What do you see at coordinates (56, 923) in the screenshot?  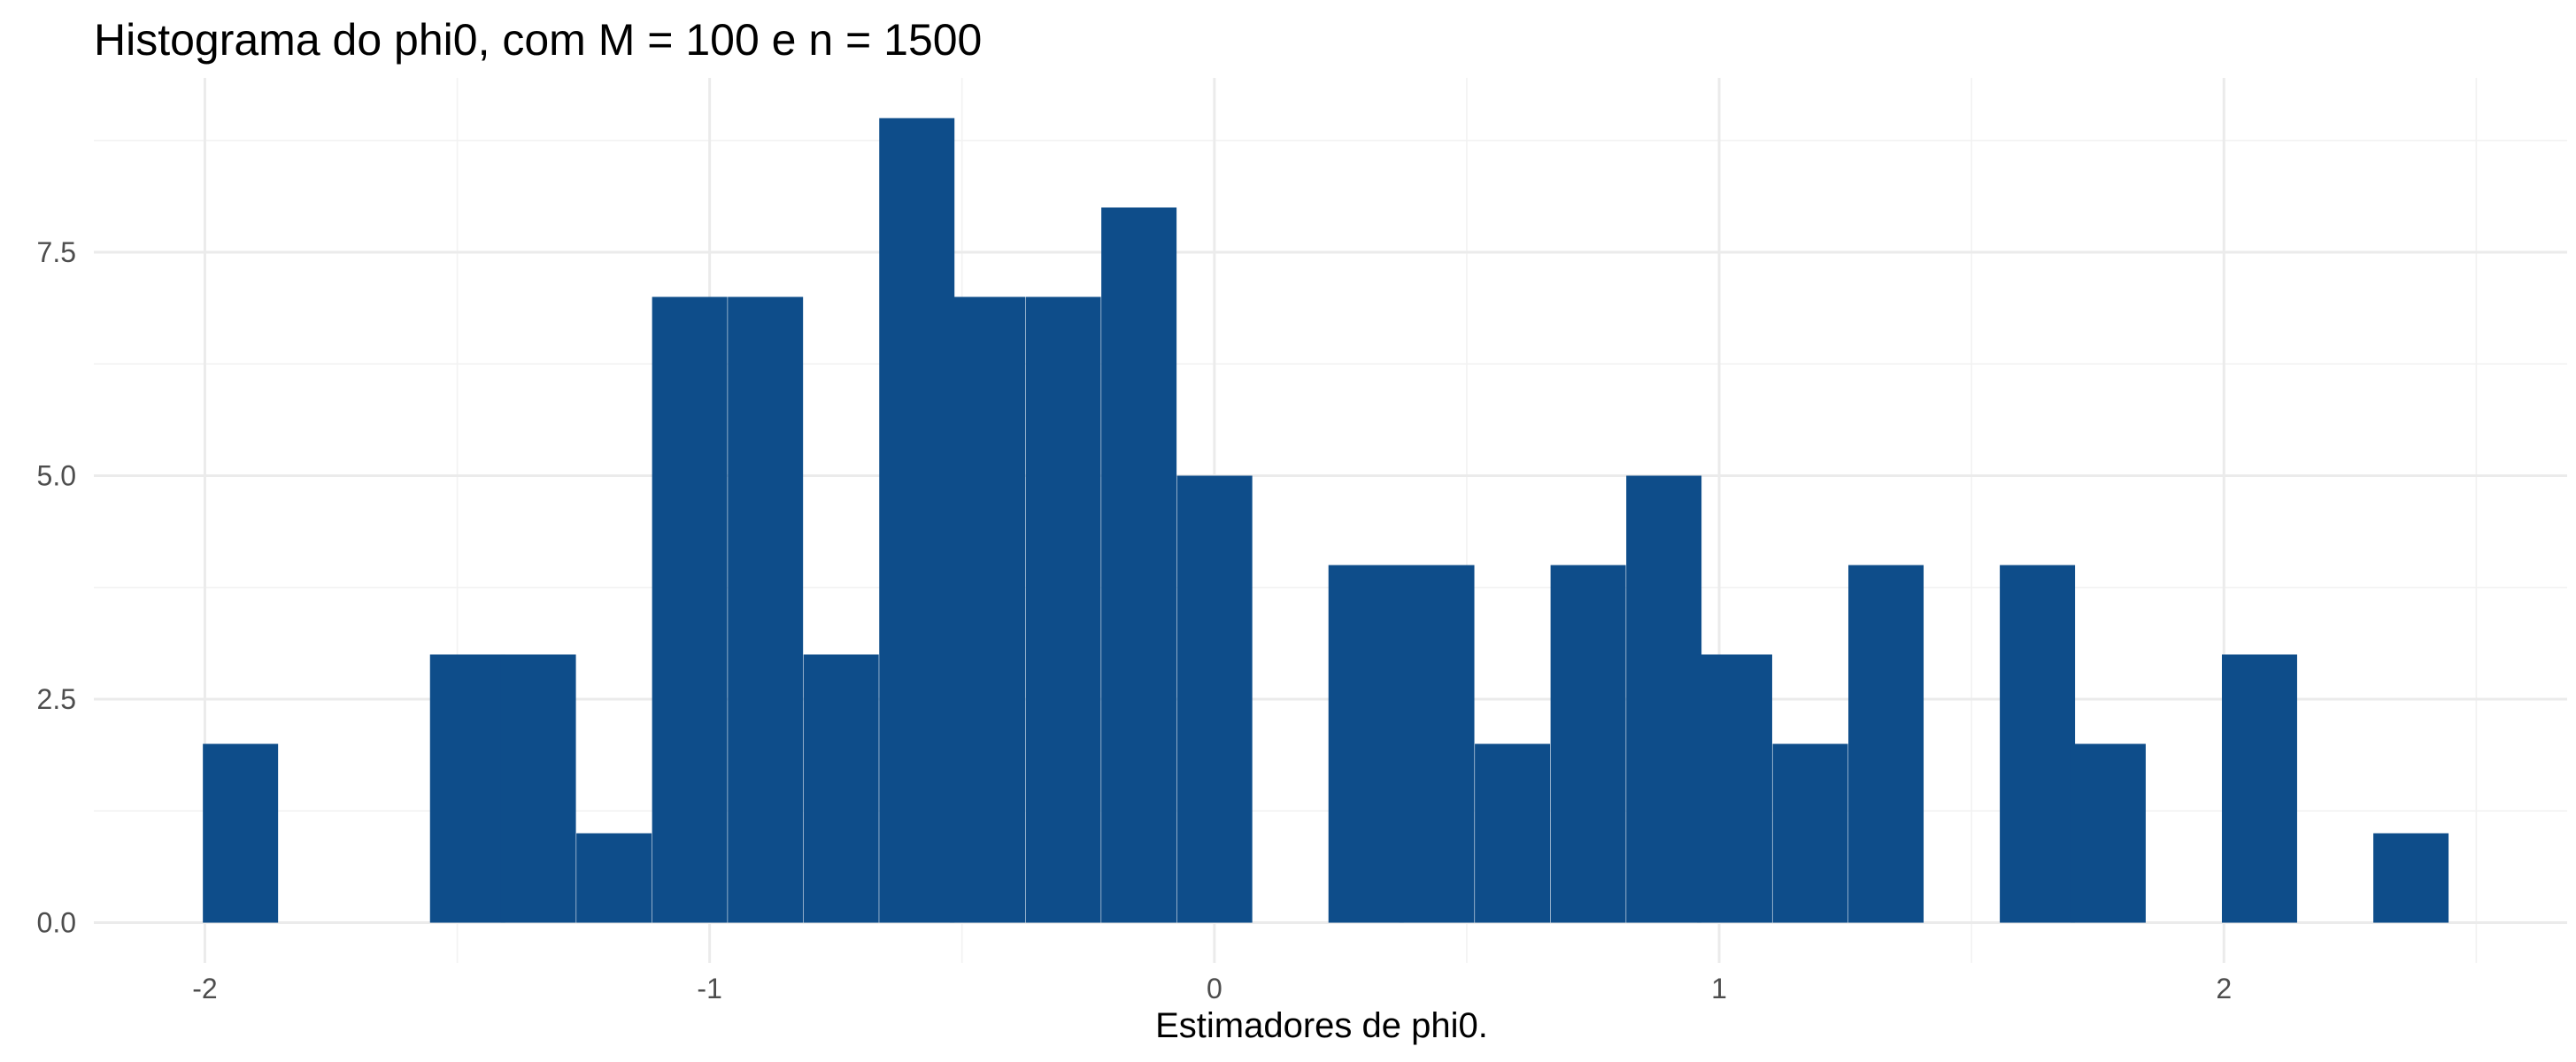 I see `y-tick-label: 0.0` at bounding box center [56, 923].